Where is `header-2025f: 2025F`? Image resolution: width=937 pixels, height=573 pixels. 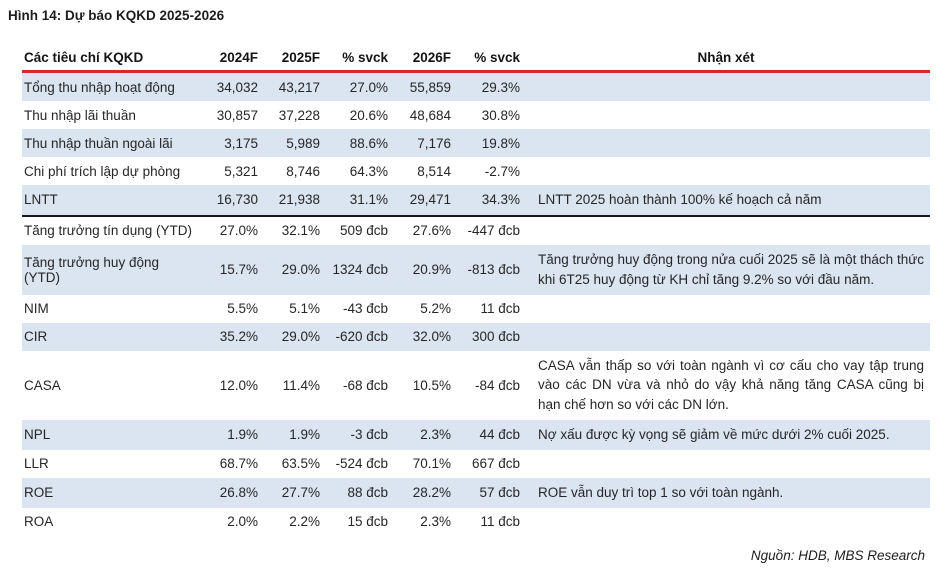
header-2025f: 2025F is located at coordinates (300, 57).